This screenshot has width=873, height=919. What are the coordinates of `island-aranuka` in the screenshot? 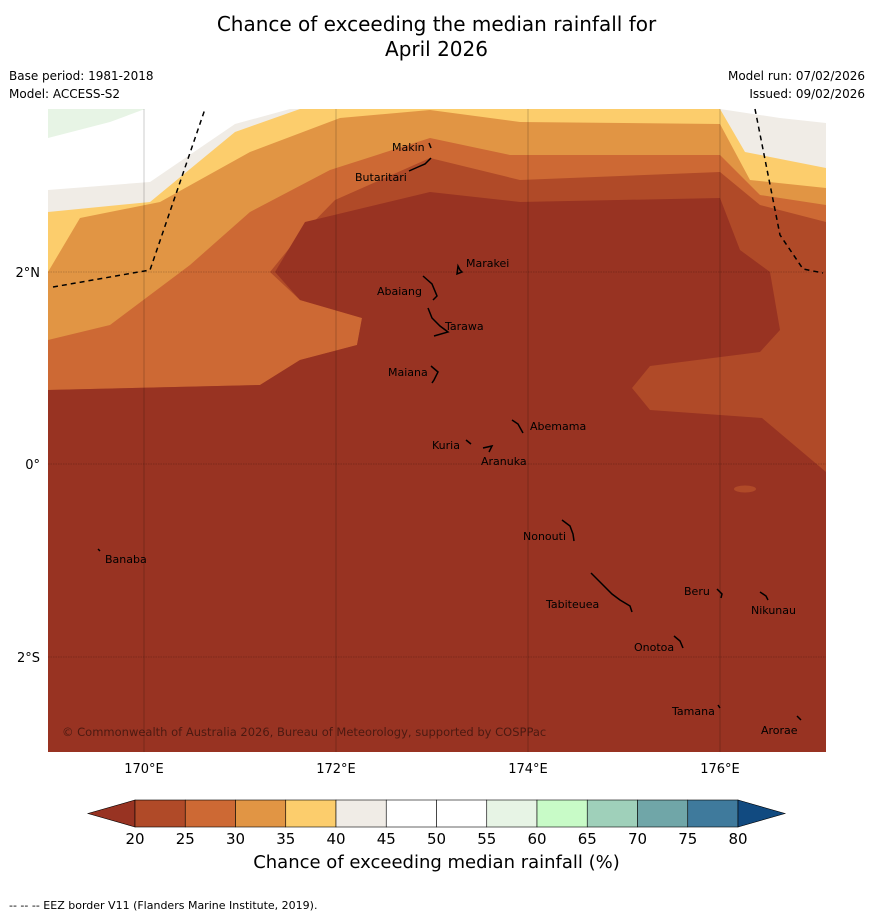 It's located at (488, 448).